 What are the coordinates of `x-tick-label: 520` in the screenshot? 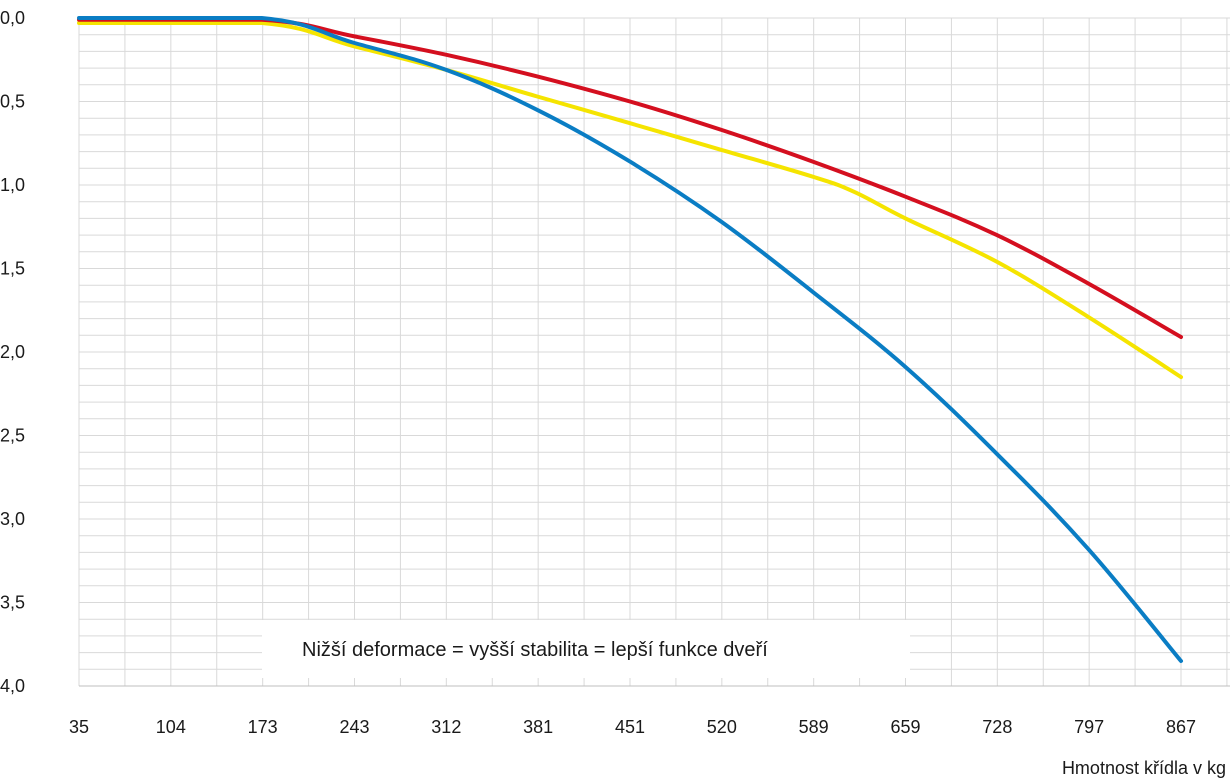 It's located at (722, 727).